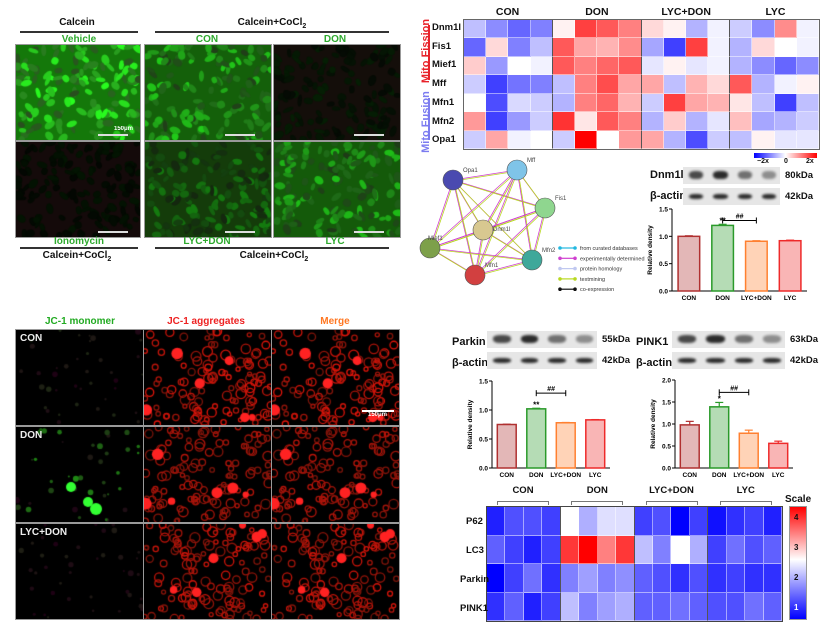 This screenshot has height=636, width=830. What do you see at coordinates (810, 161) in the screenshot?
I see `scale-label: 2x` at bounding box center [810, 161].